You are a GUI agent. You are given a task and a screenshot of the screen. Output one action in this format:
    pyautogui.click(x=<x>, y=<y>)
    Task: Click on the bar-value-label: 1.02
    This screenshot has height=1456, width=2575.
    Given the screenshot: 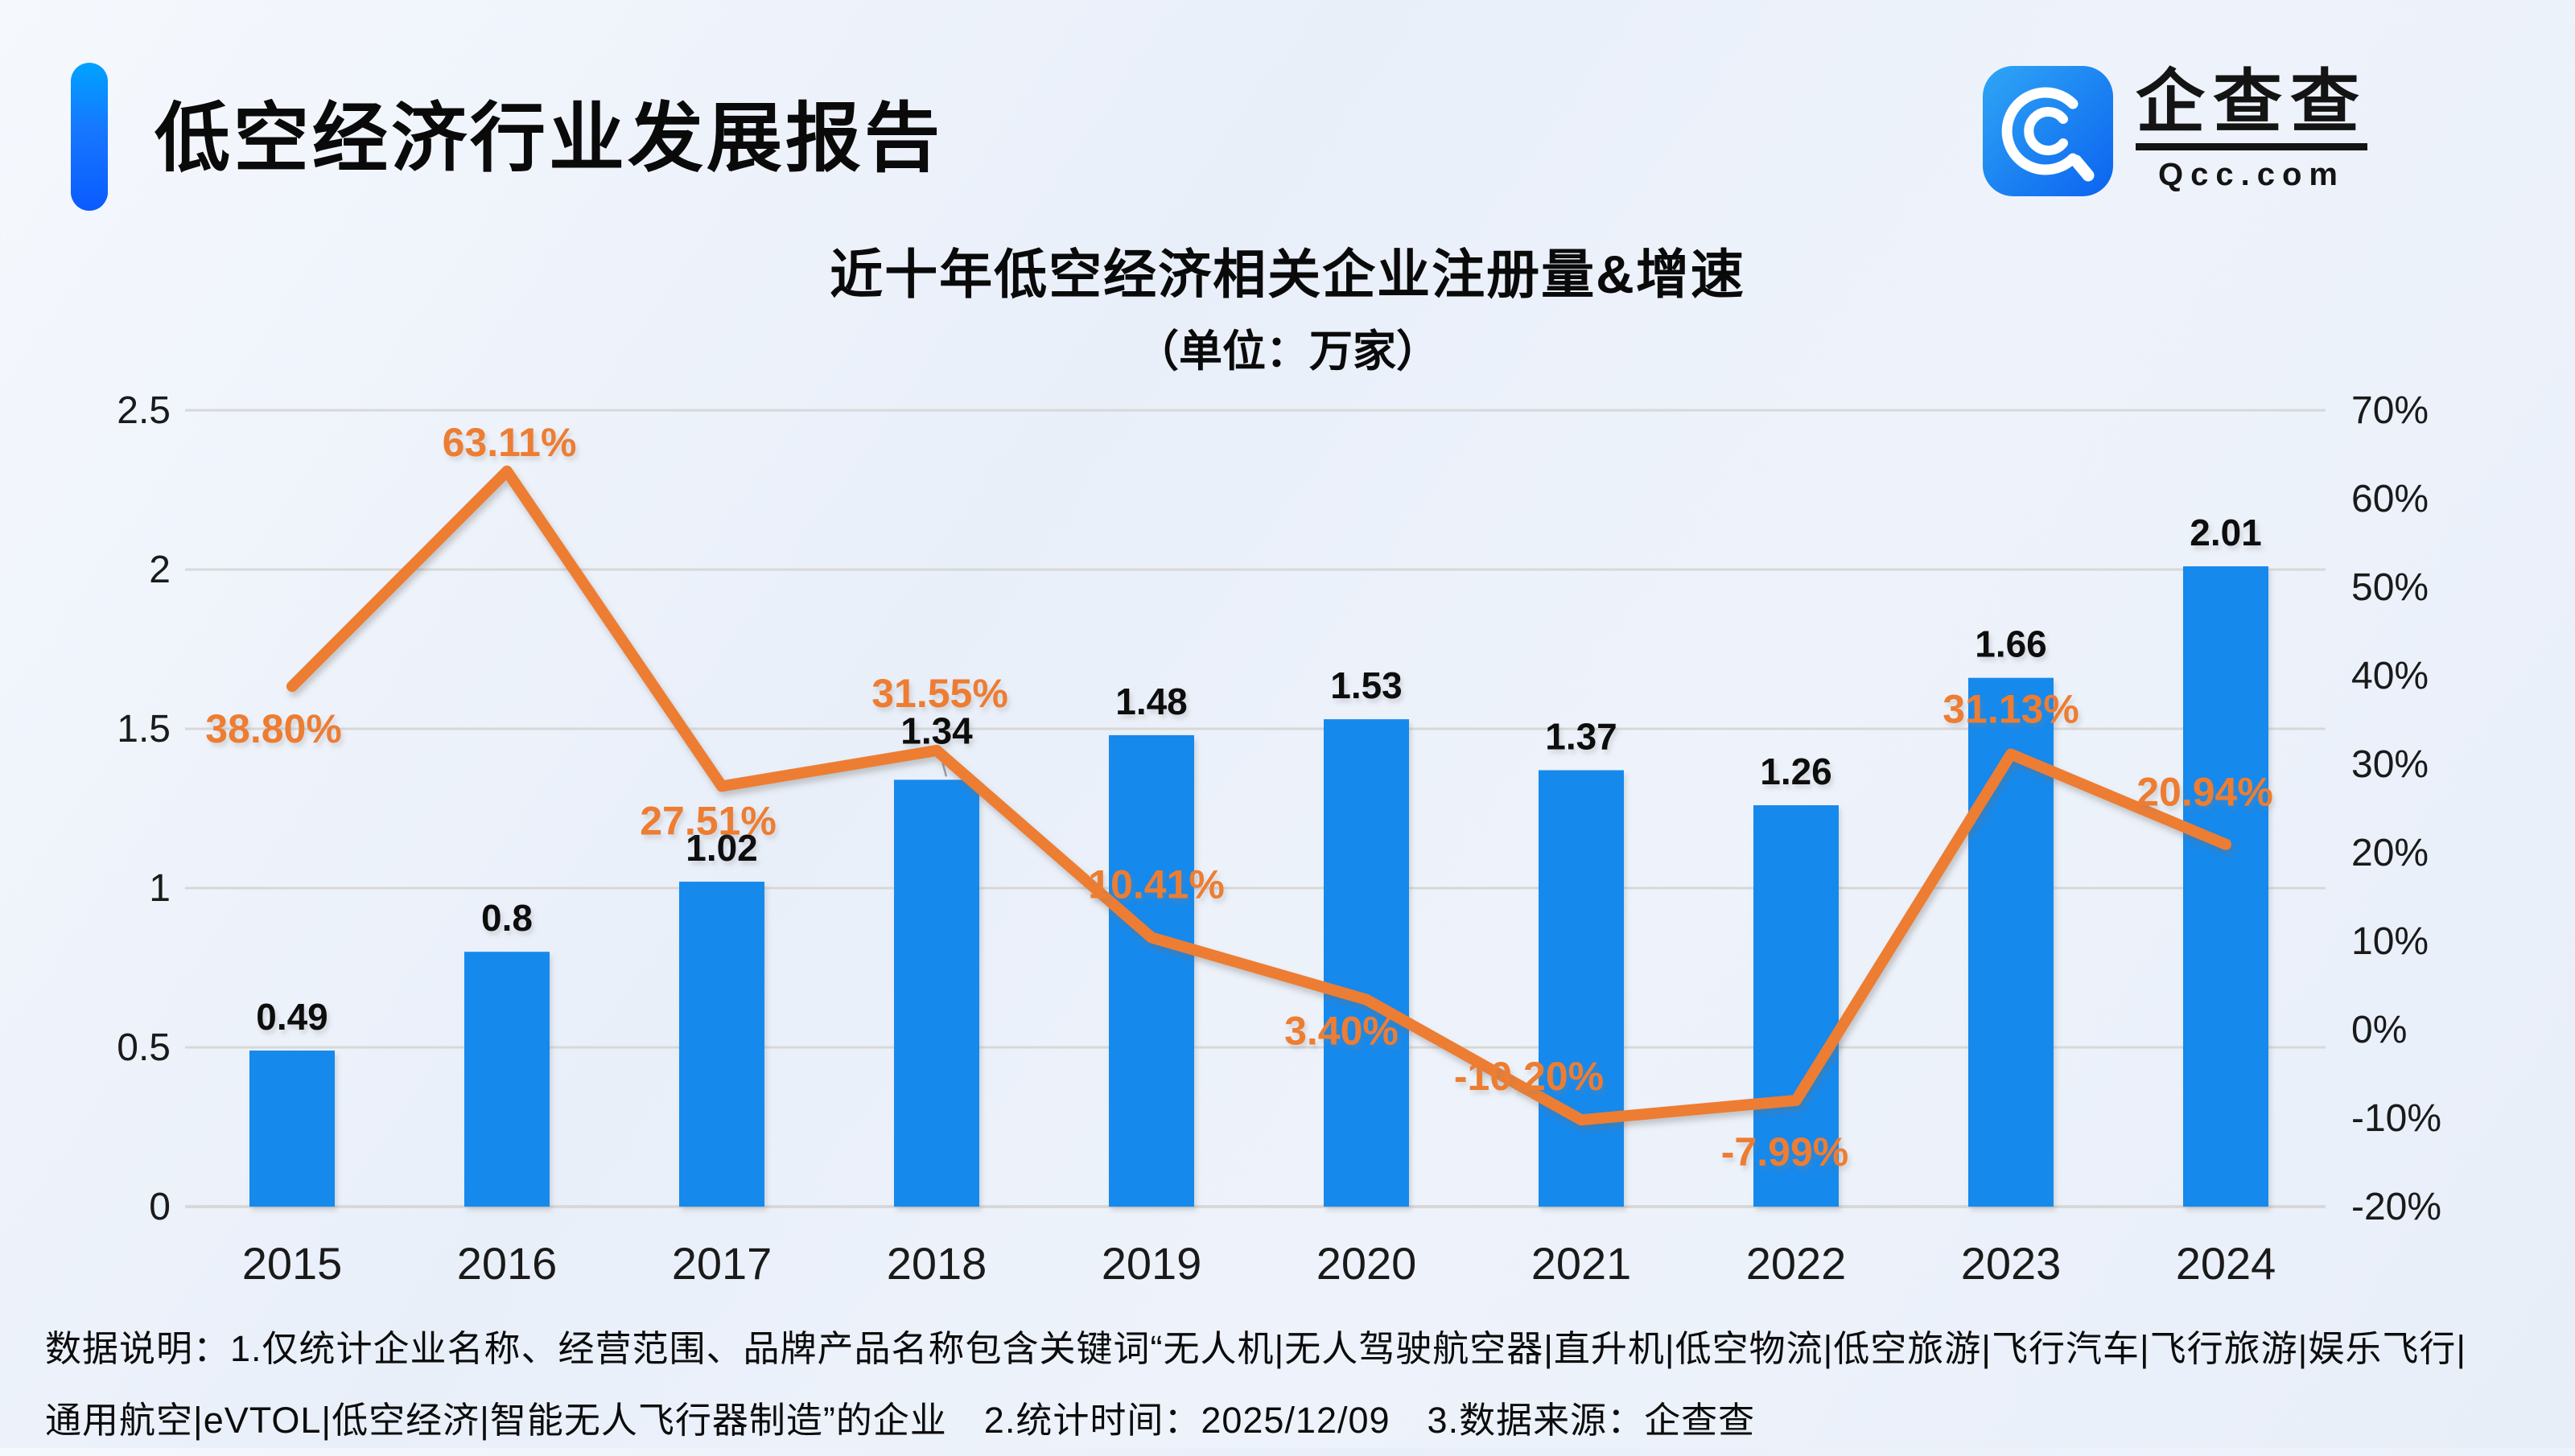 What is the action you would take?
    pyautogui.click(x=722, y=848)
    